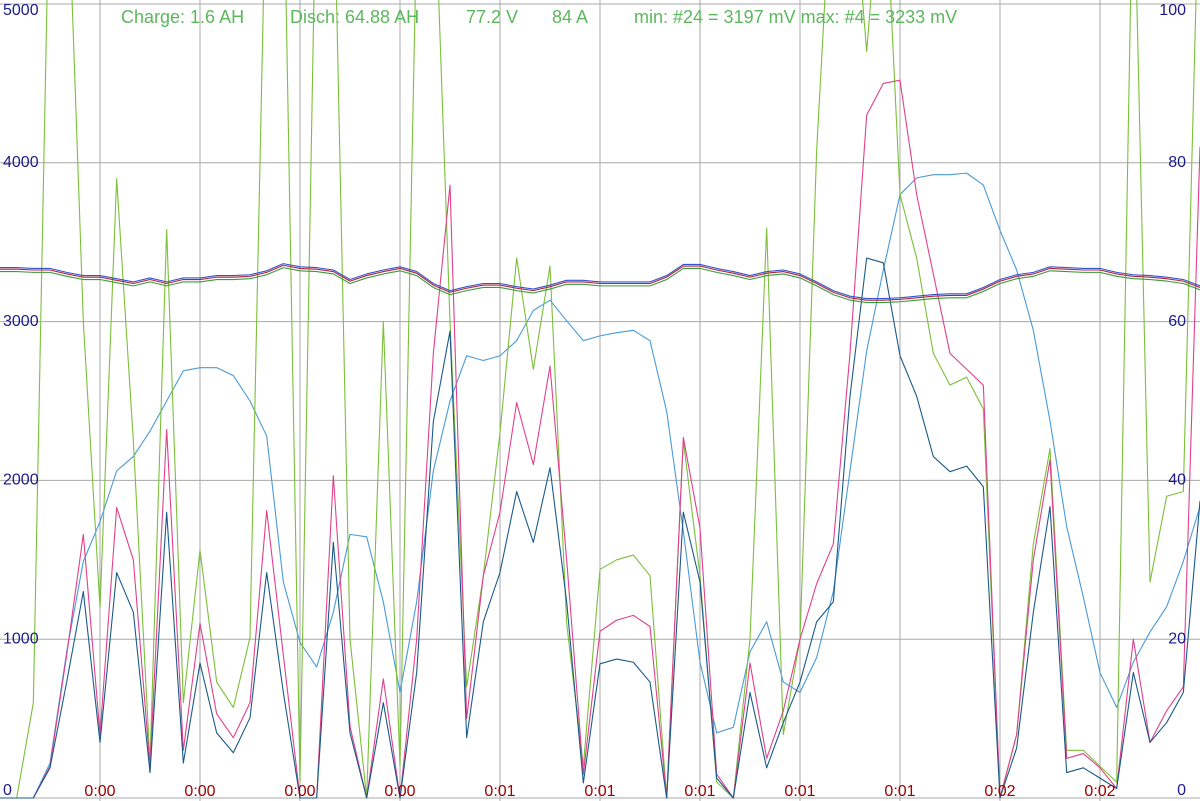  I want to click on header-stat: min: #24 = 3197 mV max: #4 = 3233 mV, so click(795, 17).